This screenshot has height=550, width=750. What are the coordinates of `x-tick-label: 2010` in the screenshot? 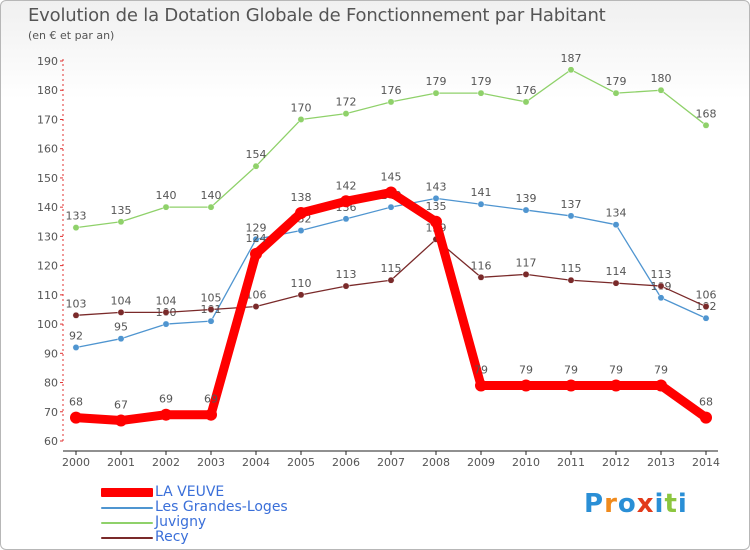 It's located at (526, 462).